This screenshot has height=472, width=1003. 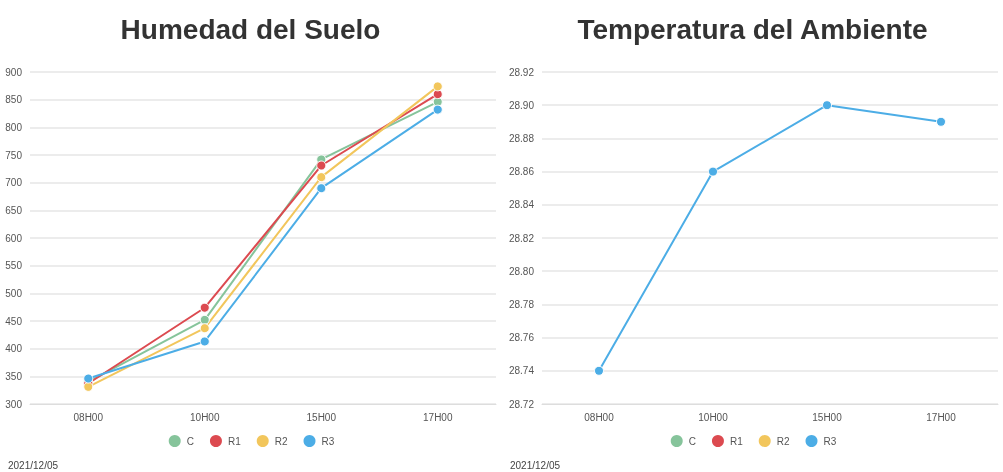 I want to click on y-tick-label: 850, so click(x=14, y=100).